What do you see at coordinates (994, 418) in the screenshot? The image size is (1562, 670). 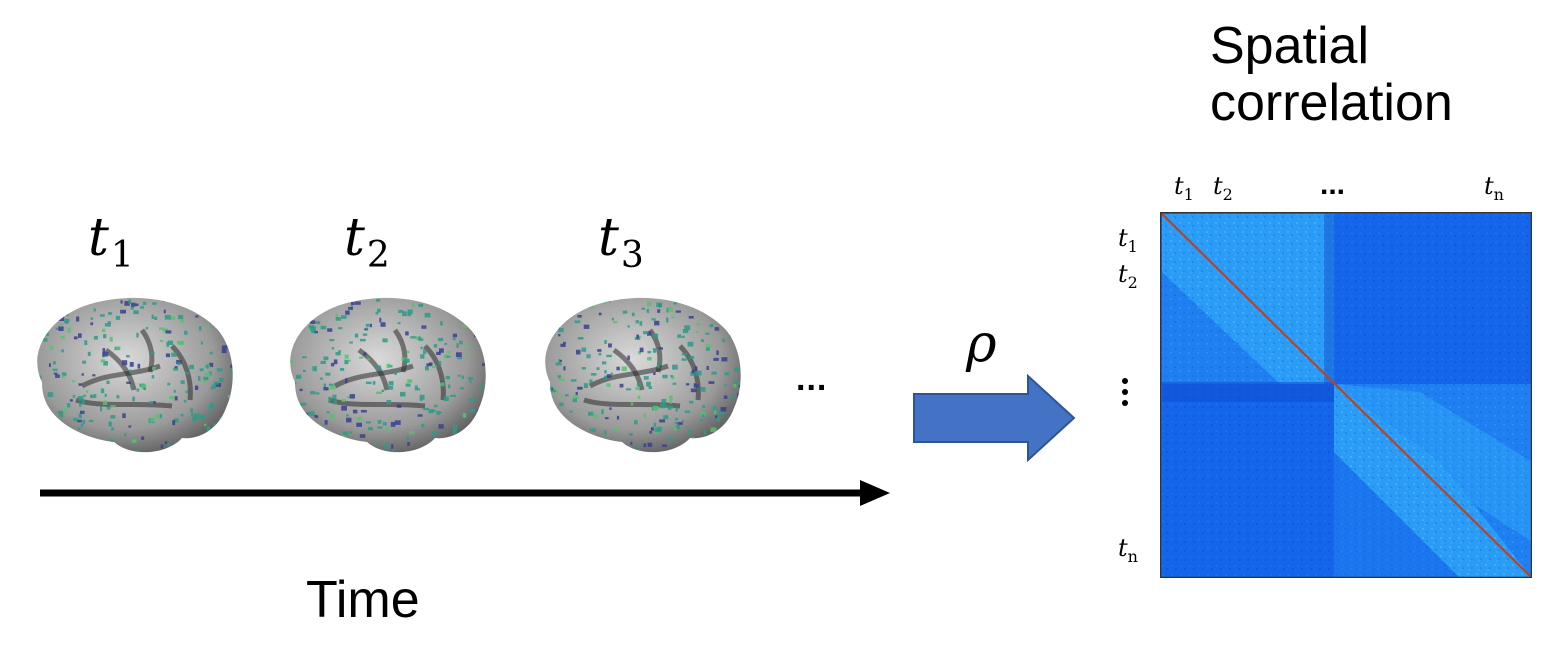 I see `transform-arrow` at bounding box center [994, 418].